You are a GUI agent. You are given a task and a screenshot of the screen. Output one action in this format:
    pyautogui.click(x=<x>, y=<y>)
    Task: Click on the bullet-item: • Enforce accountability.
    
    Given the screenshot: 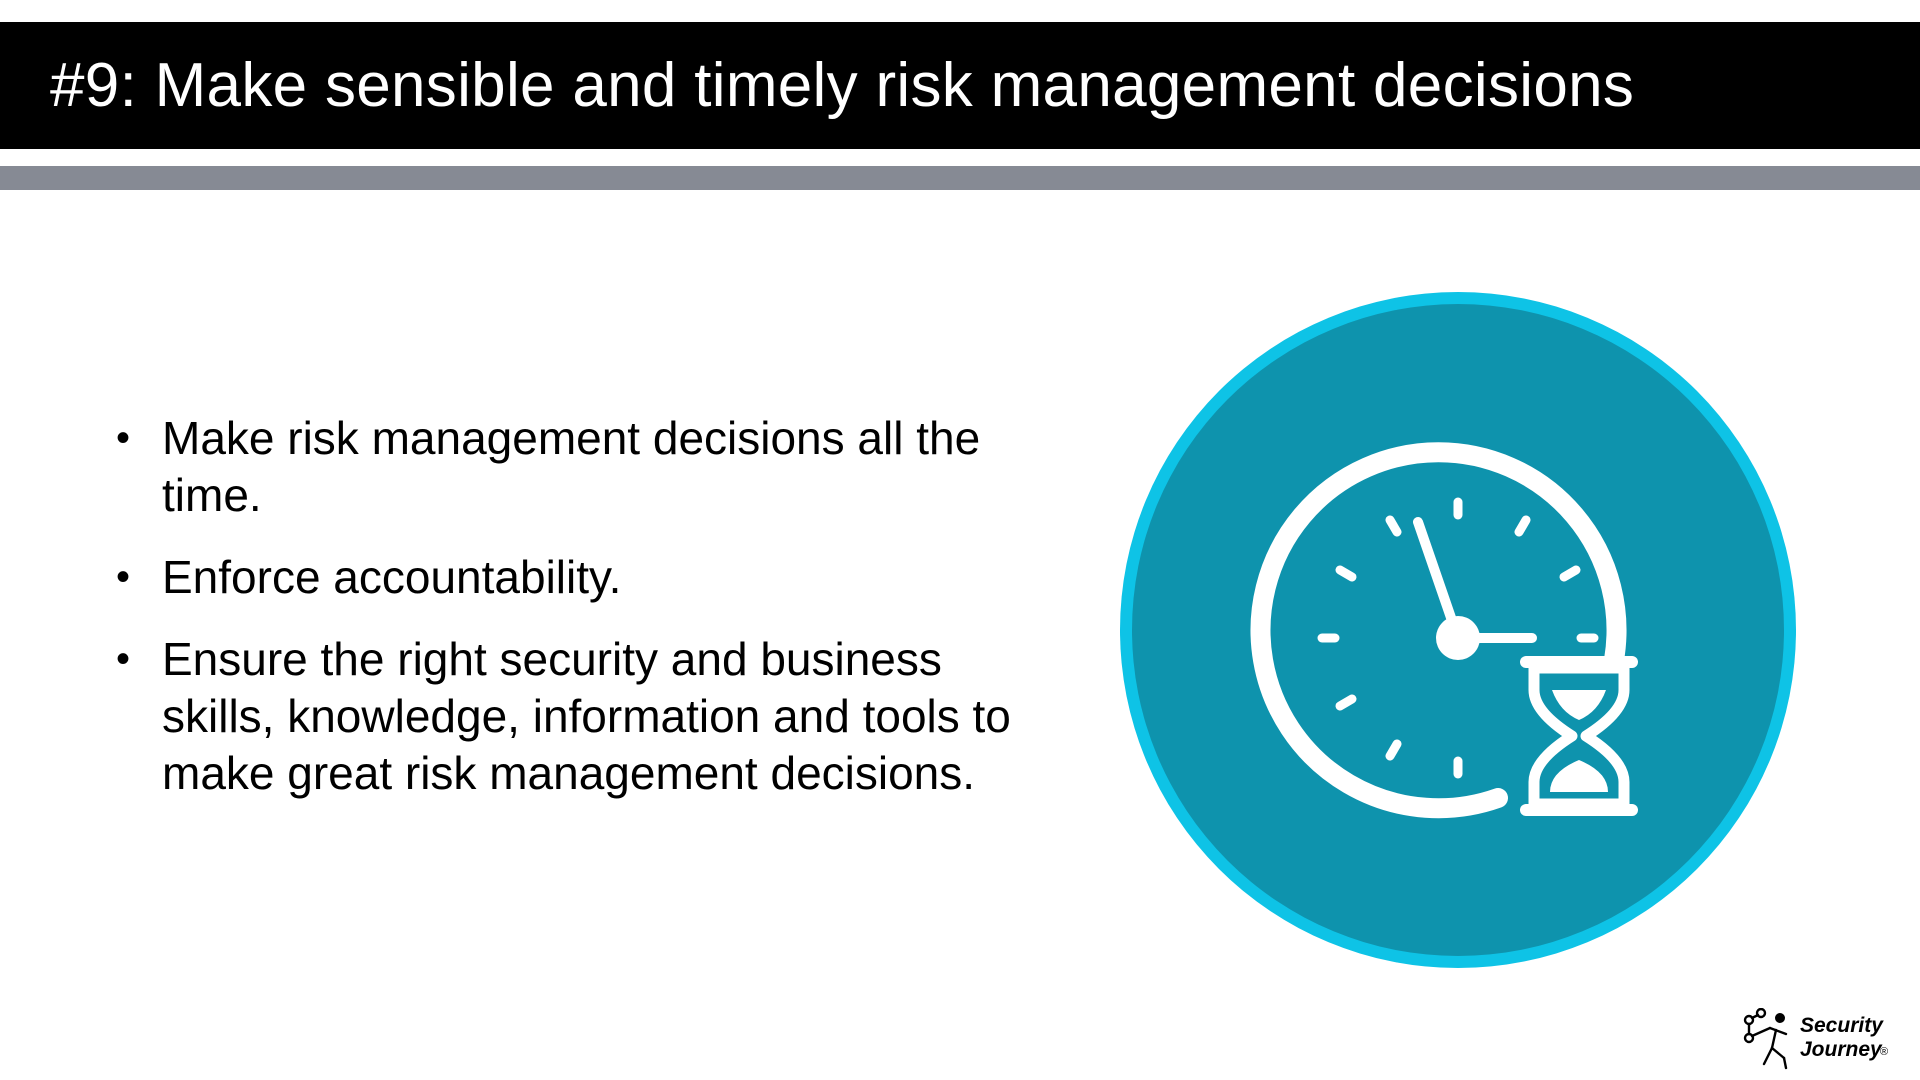 What is the action you would take?
    pyautogui.click(x=575, y=577)
    